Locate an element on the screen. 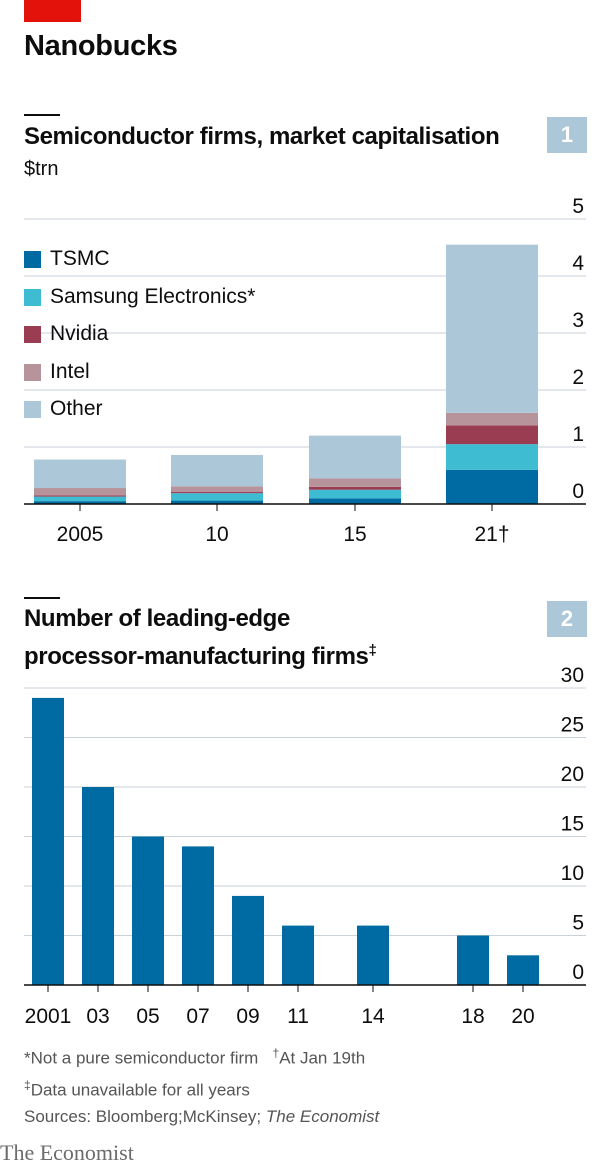 Image resolution: width=608 pixels, height=1172 pixels. chart1-ytick-label: 2 is located at coordinates (578, 377).